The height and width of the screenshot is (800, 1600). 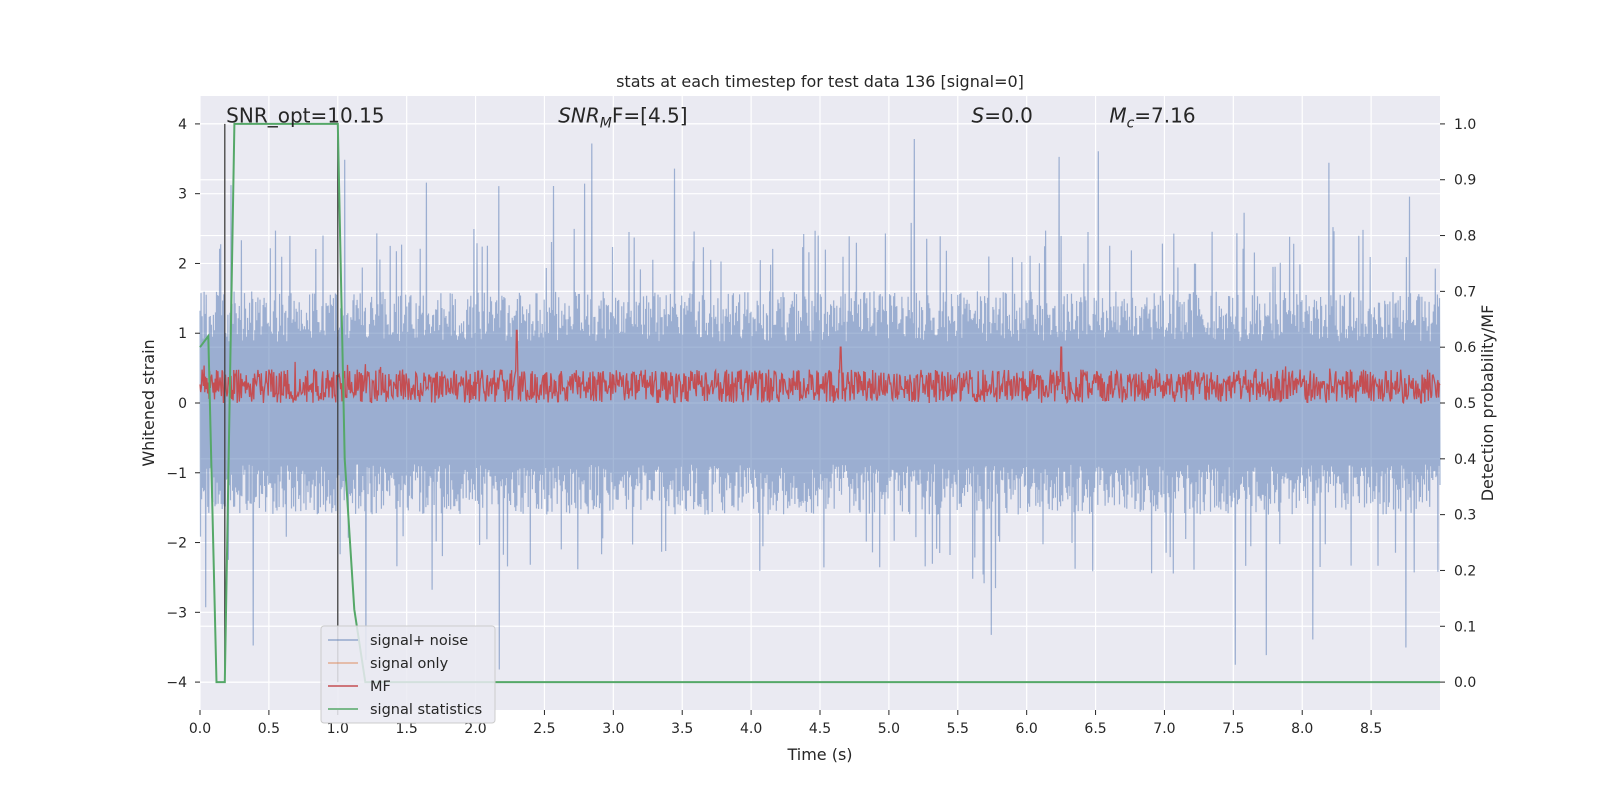 What do you see at coordinates (182, 195) in the screenshot?
I see `y-tick-label: 3` at bounding box center [182, 195].